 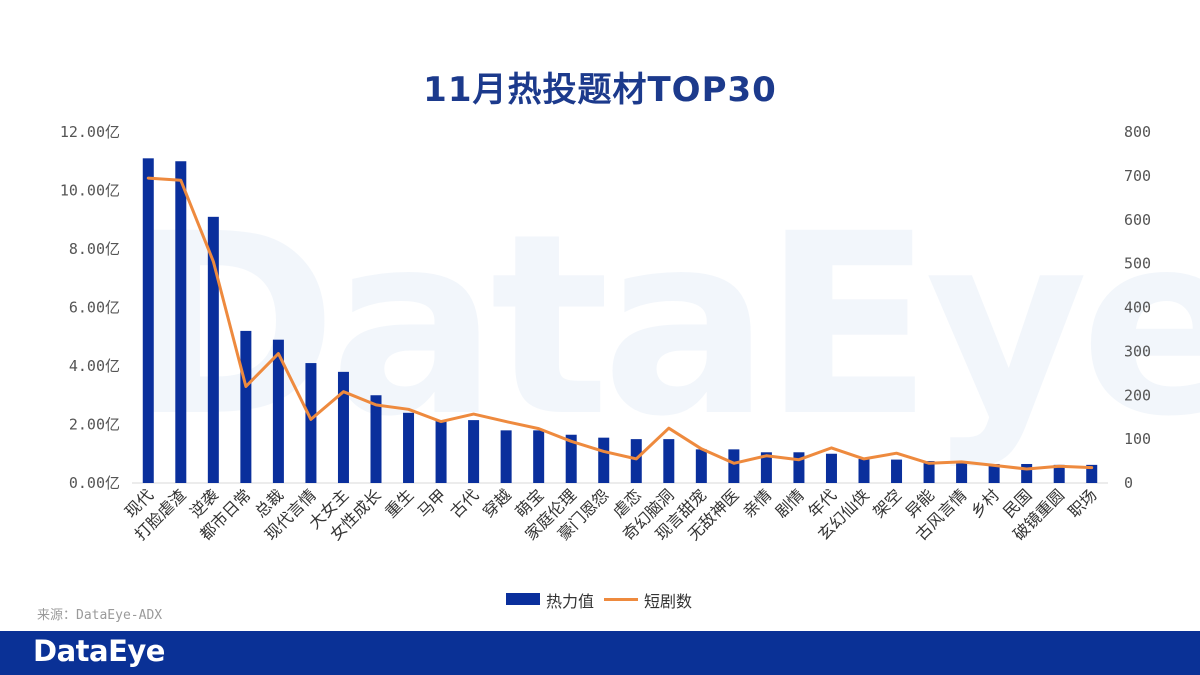 What do you see at coordinates (464, 503) in the screenshot?
I see `x-category-label: 古代` at bounding box center [464, 503].